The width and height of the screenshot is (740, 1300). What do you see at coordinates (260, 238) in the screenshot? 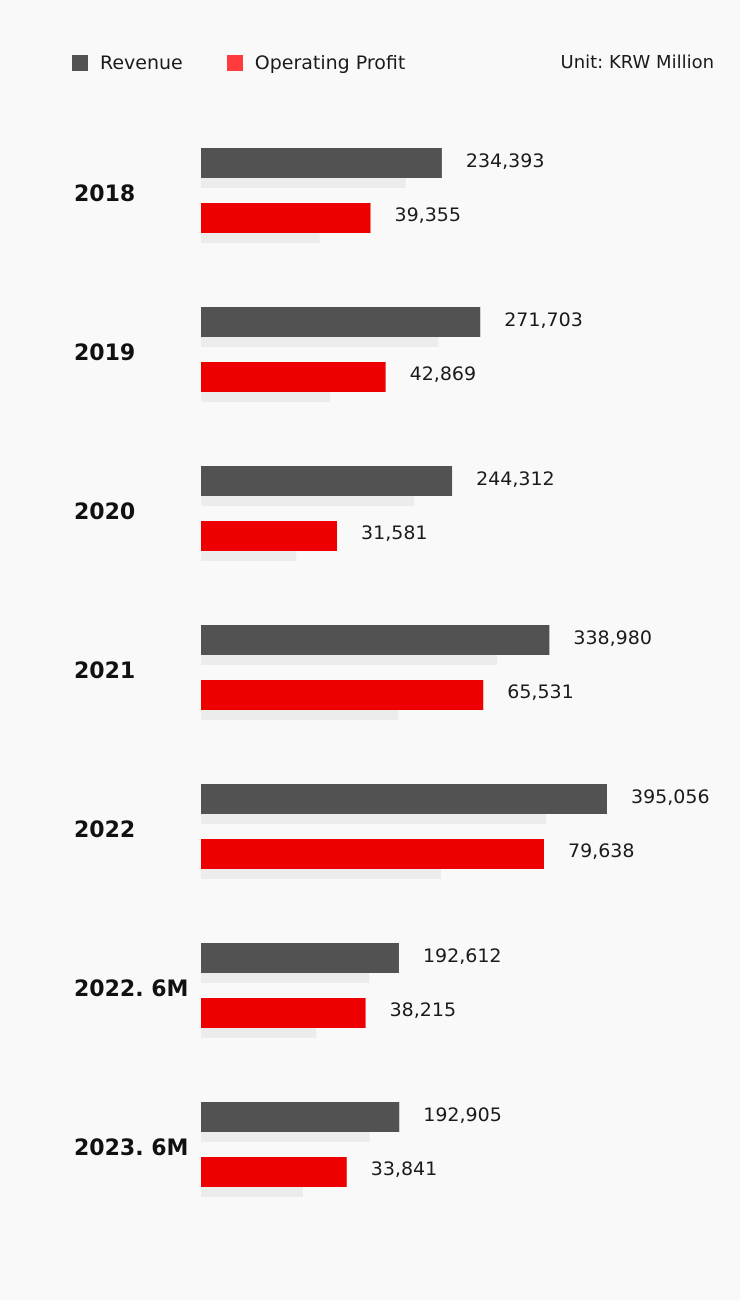
I see `bar-shadow-operating-profit-2018` at bounding box center [260, 238].